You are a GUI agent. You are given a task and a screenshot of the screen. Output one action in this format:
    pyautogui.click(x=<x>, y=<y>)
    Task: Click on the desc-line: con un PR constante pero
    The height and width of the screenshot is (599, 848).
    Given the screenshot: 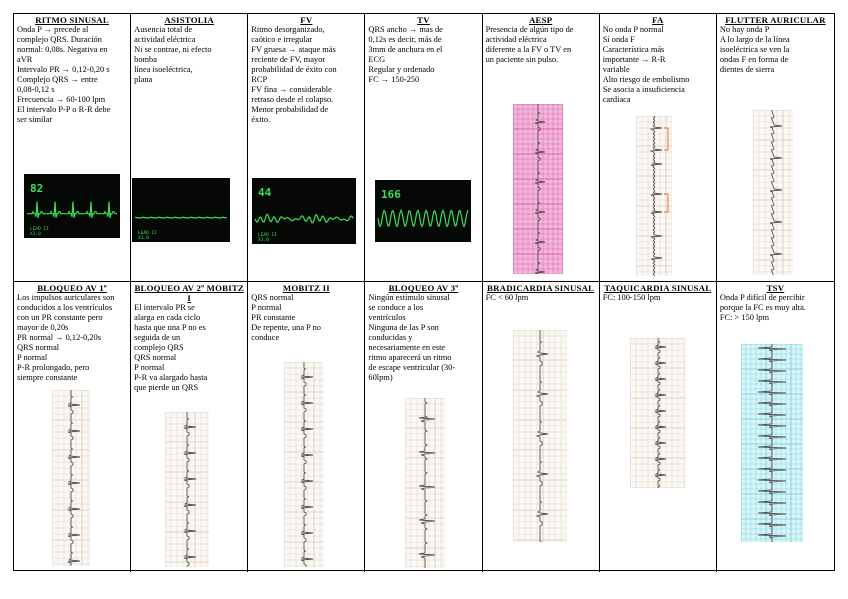 What is the action you would take?
    pyautogui.click(x=60, y=317)
    